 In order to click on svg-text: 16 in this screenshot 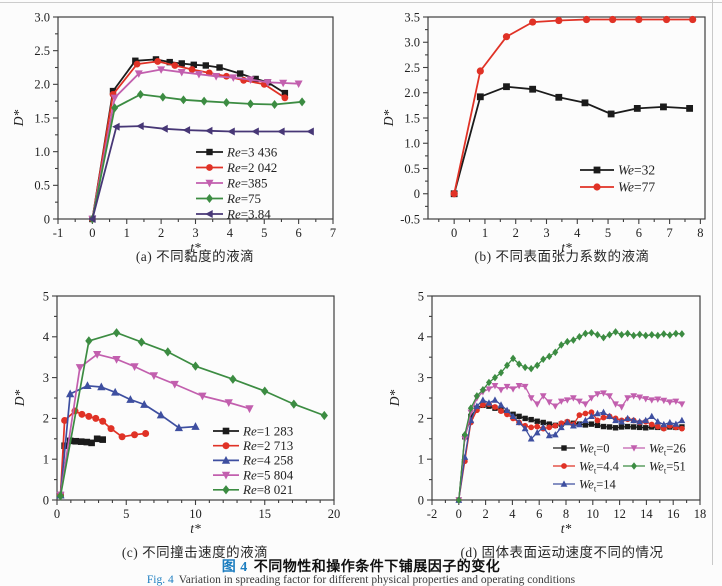, I will do `click(673, 514)`.